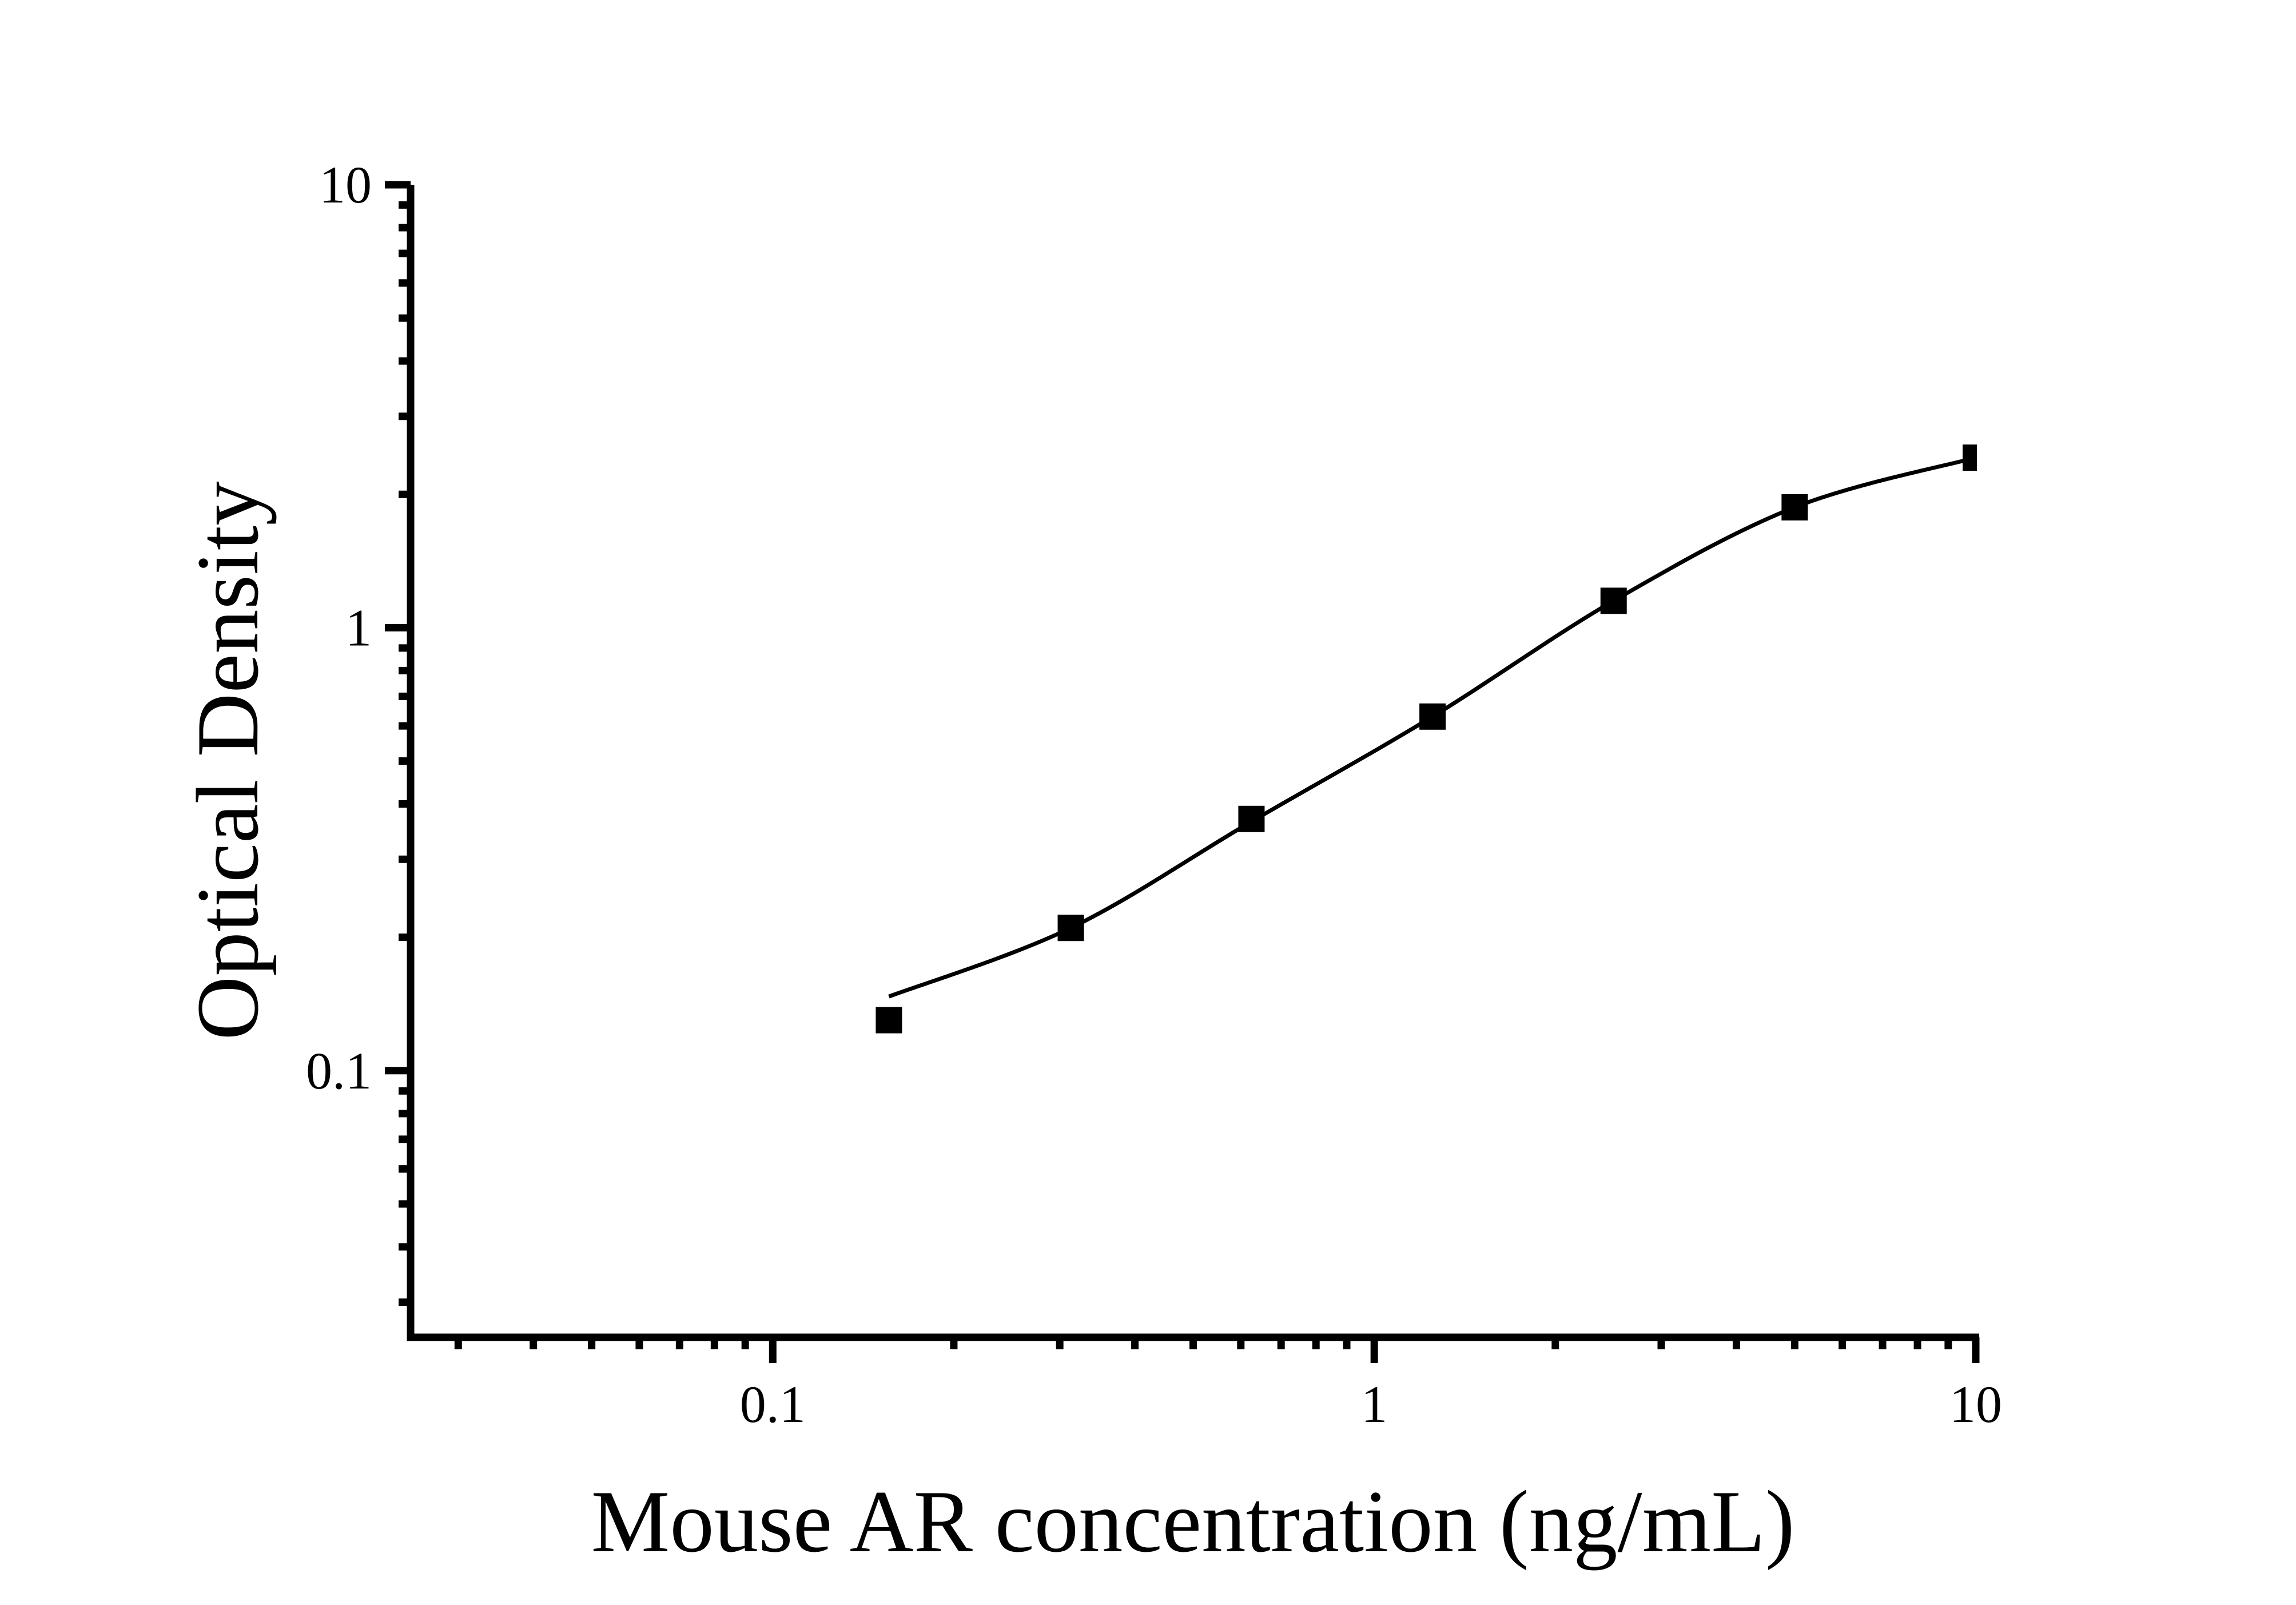 The height and width of the screenshot is (1605, 2296). Describe the element at coordinates (359, 627) in the screenshot. I see `y-tick-label: 1` at that location.